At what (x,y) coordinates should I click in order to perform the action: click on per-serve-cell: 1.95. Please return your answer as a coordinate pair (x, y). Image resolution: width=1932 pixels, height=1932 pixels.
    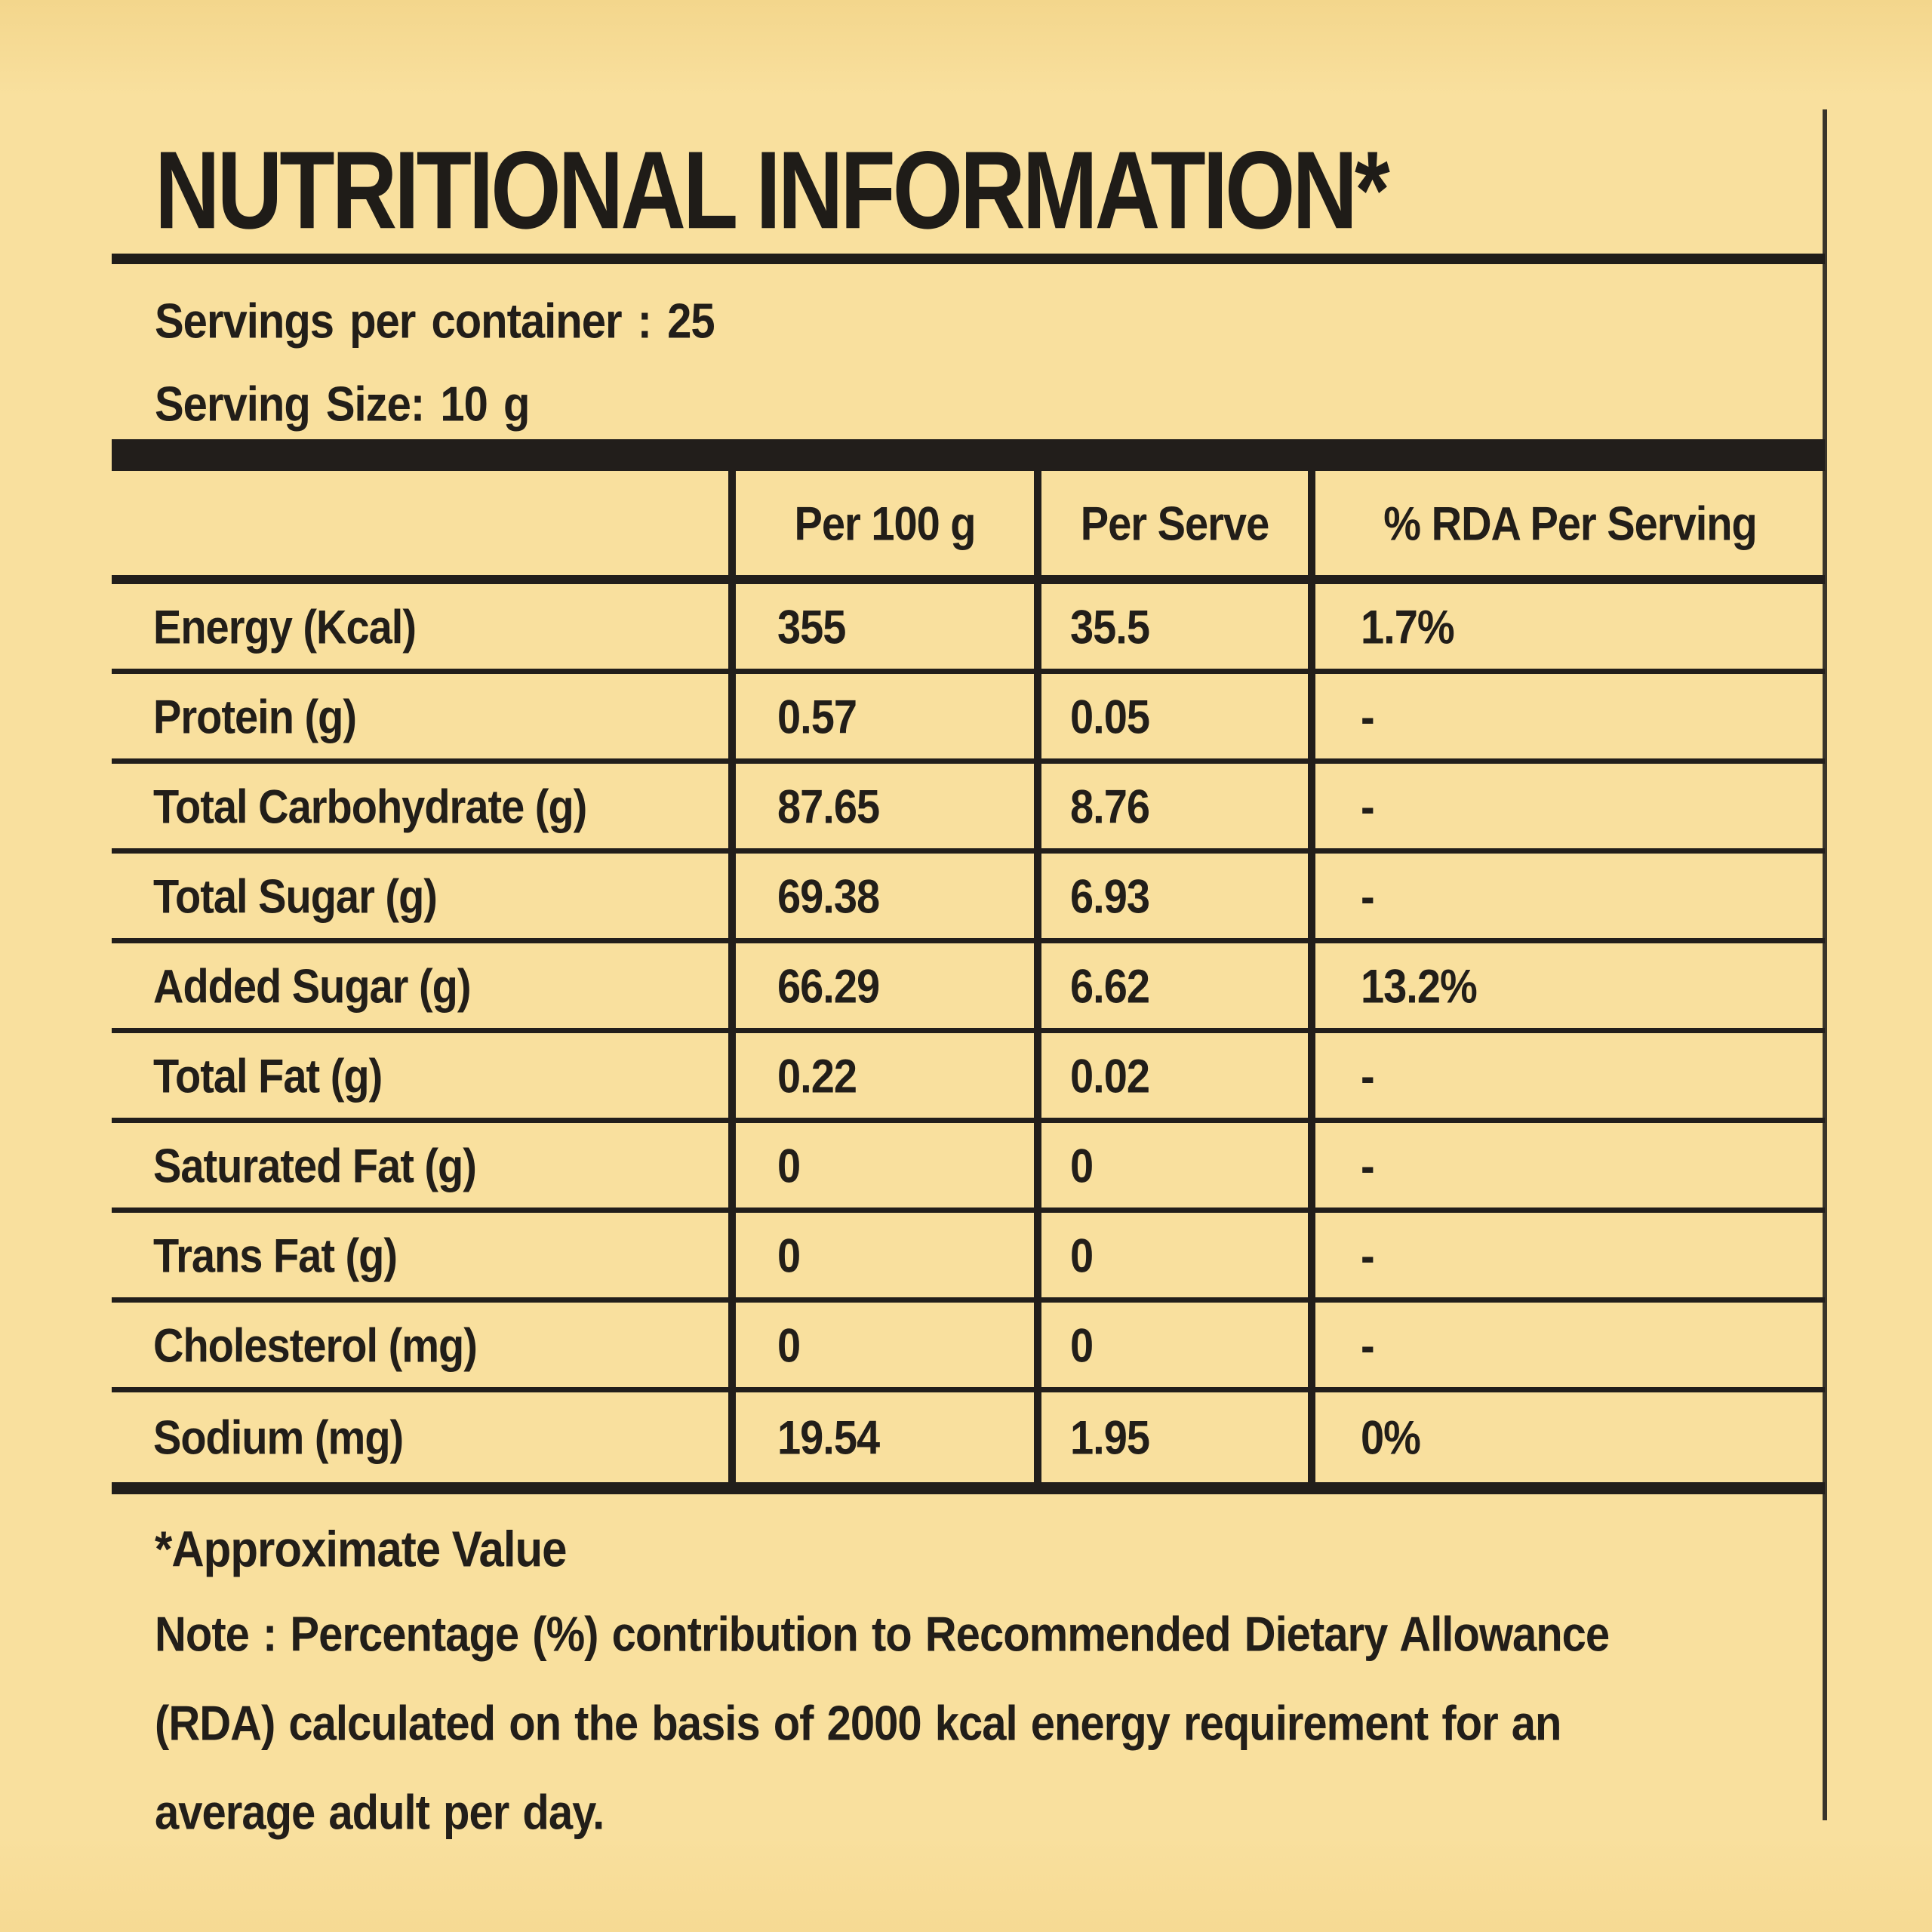
    Looking at the image, I should click on (1171, 1437).